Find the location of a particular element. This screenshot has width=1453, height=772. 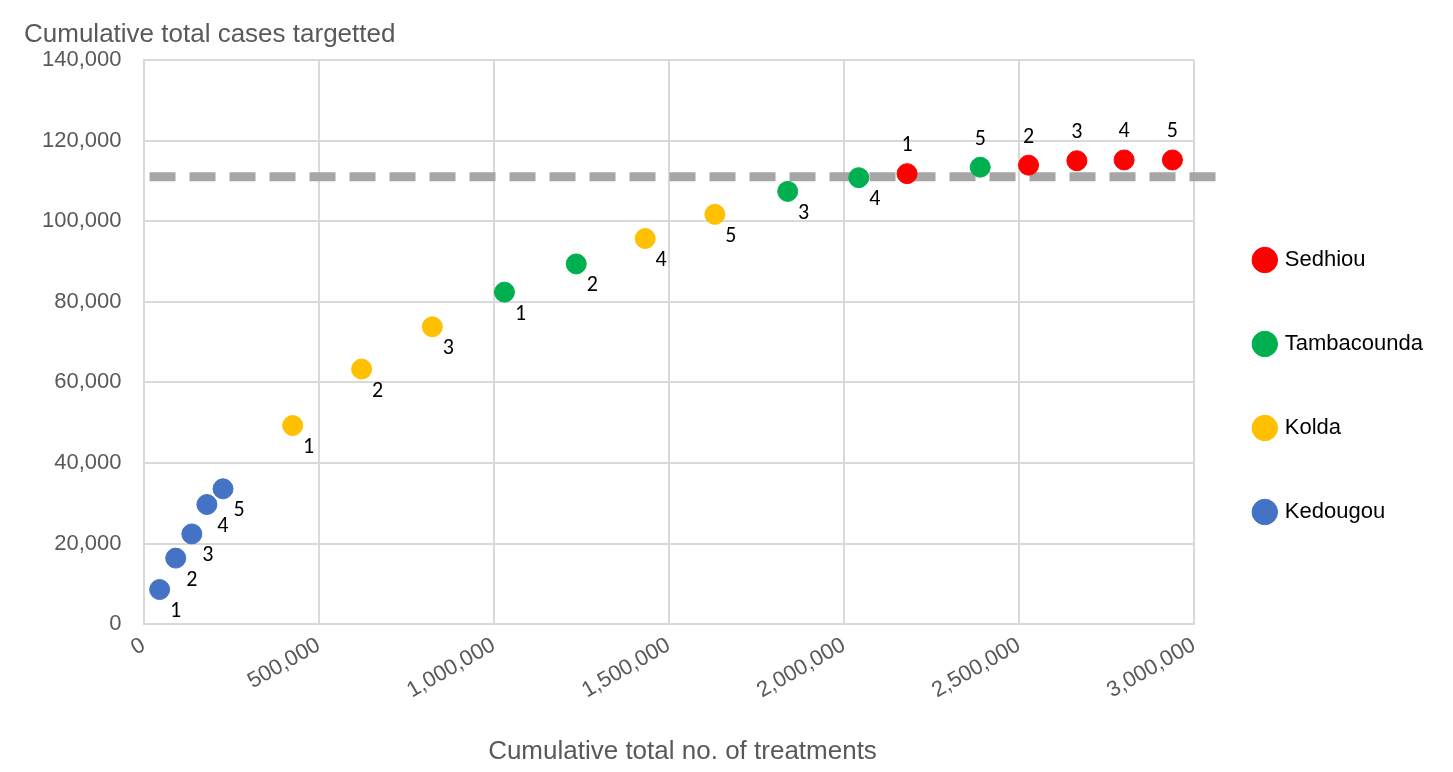

y-tick-label: 0 is located at coordinates (115, 623).